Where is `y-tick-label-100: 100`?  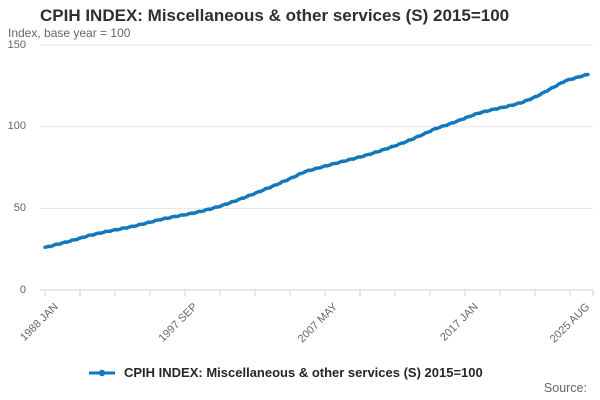
y-tick-label-100: 100 is located at coordinates (16, 126).